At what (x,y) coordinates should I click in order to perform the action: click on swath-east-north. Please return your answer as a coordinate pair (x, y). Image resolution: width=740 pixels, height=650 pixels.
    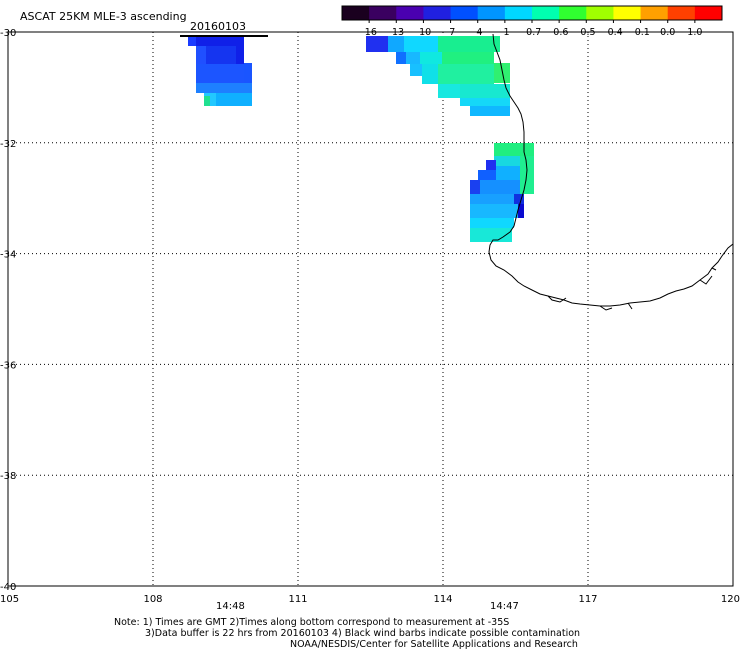
    Looking at the image, I should click on (438, 76).